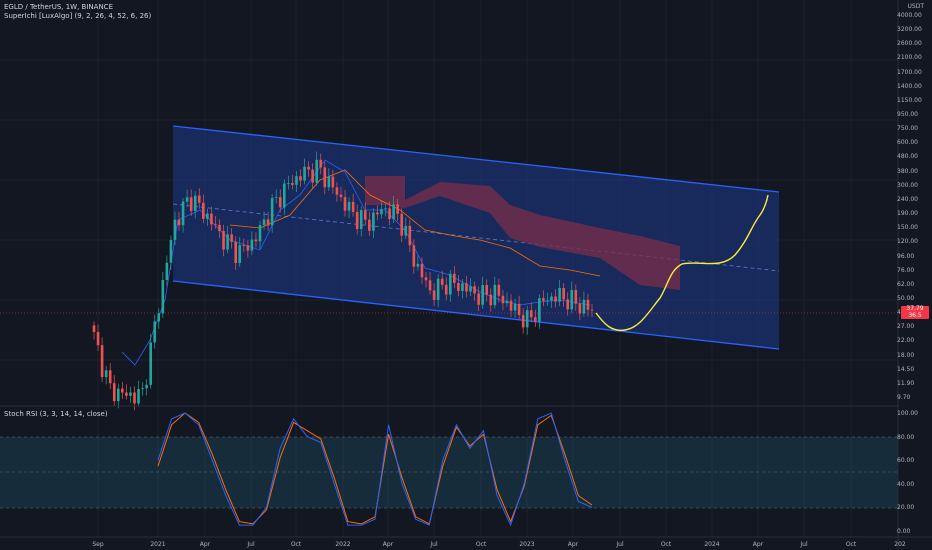  What do you see at coordinates (58, 7) in the screenshot?
I see `symbol-title: EGLD / TetherUS, 1W, BINANCE` at bounding box center [58, 7].